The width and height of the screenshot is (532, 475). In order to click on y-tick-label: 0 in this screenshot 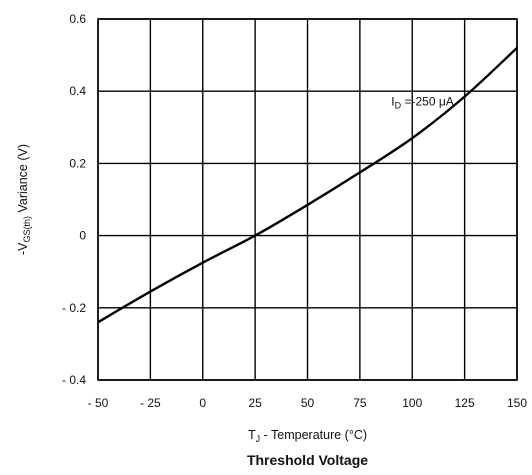, I will do `click(82, 236)`.